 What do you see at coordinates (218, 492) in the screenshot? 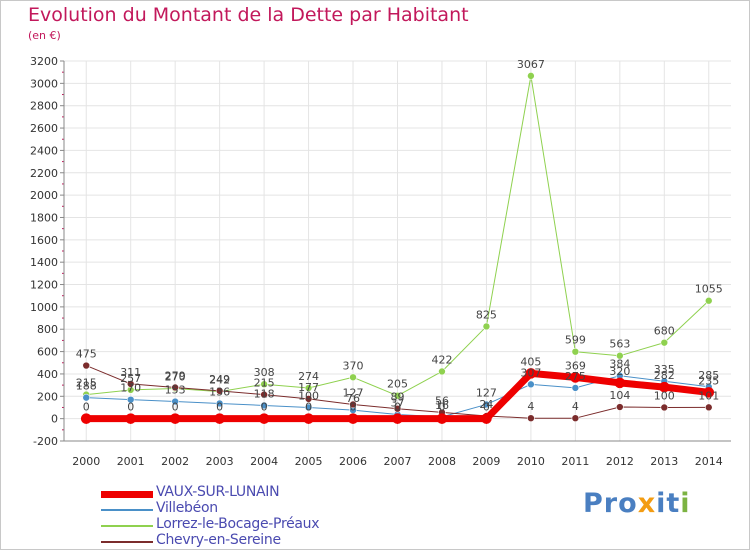
I see `legend-label: VAUX-SUR-LUNAIN` at bounding box center [218, 492].